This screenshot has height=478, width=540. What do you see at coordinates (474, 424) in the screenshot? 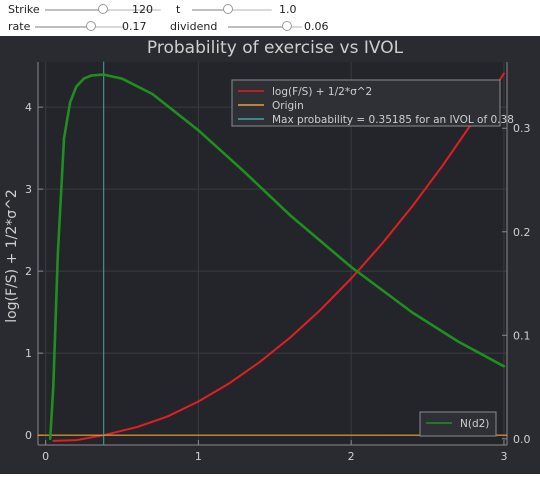
I see `legend-bottom-label: N(d2)` at bounding box center [474, 424].